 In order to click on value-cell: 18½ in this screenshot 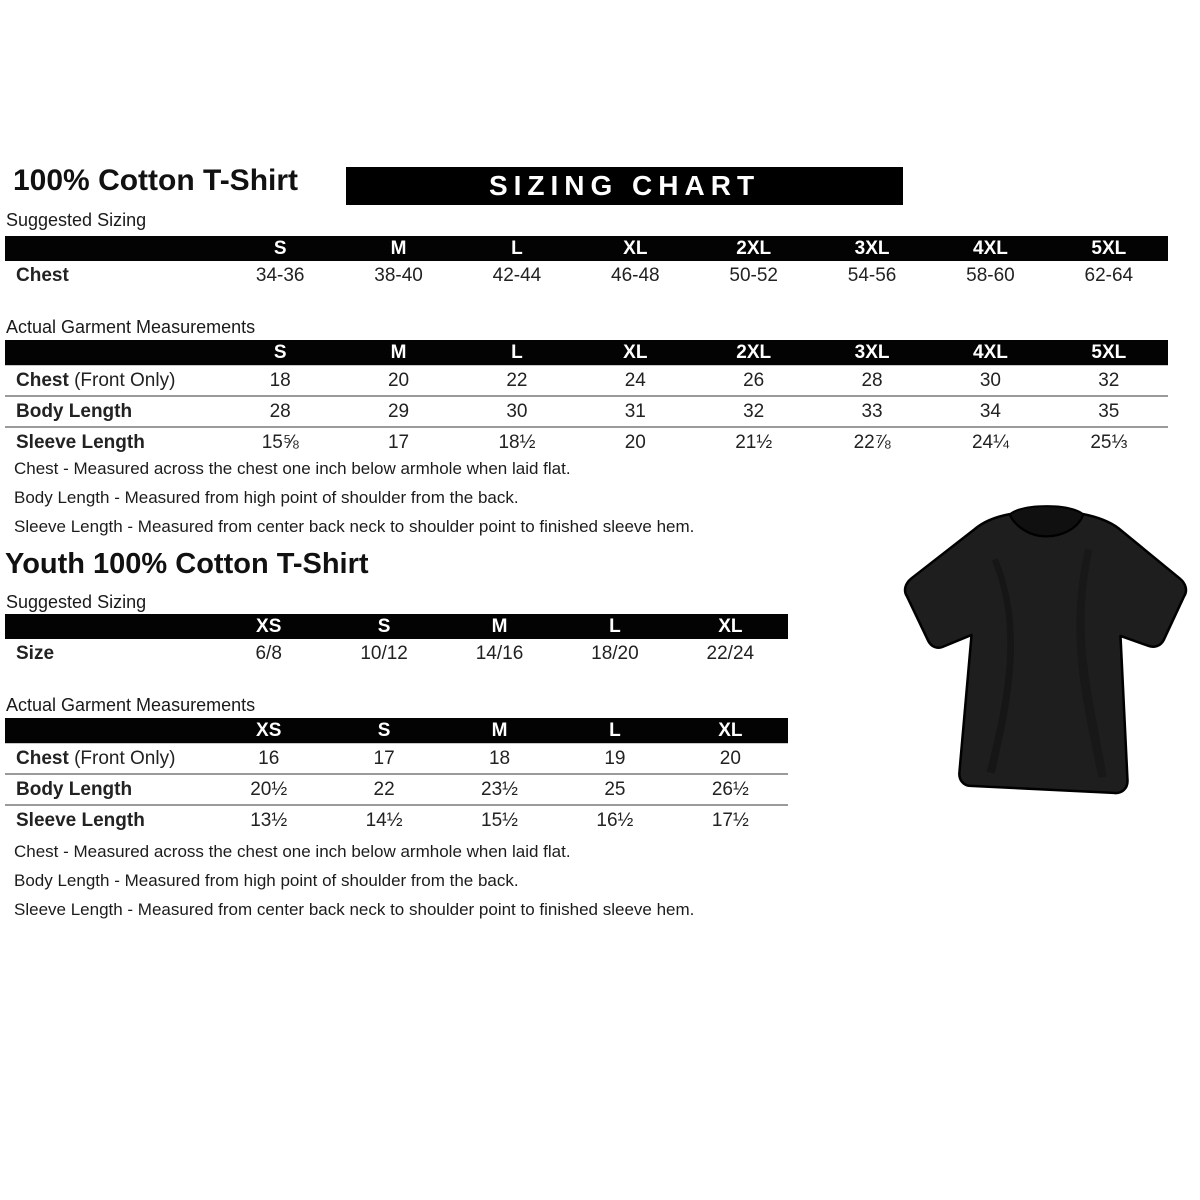, I will do `click(517, 442)`.